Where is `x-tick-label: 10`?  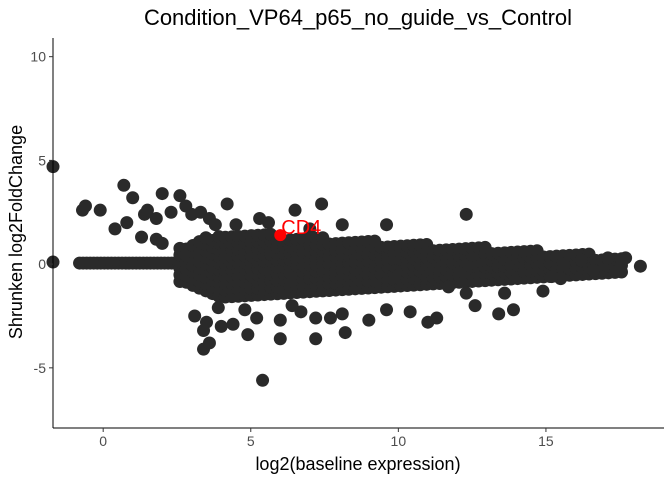 x-tick-label: 10 is located at coordinates (399, 441).